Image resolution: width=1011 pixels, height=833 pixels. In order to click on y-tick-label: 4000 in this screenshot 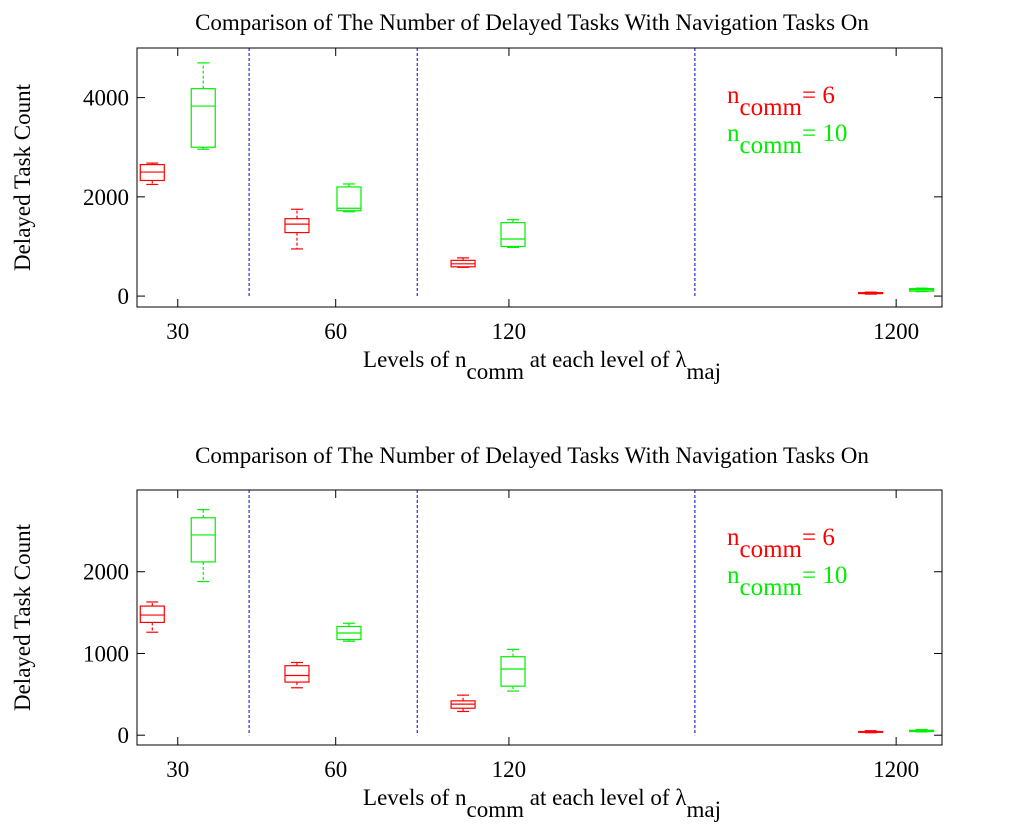, I will do `click(106, 98)`.